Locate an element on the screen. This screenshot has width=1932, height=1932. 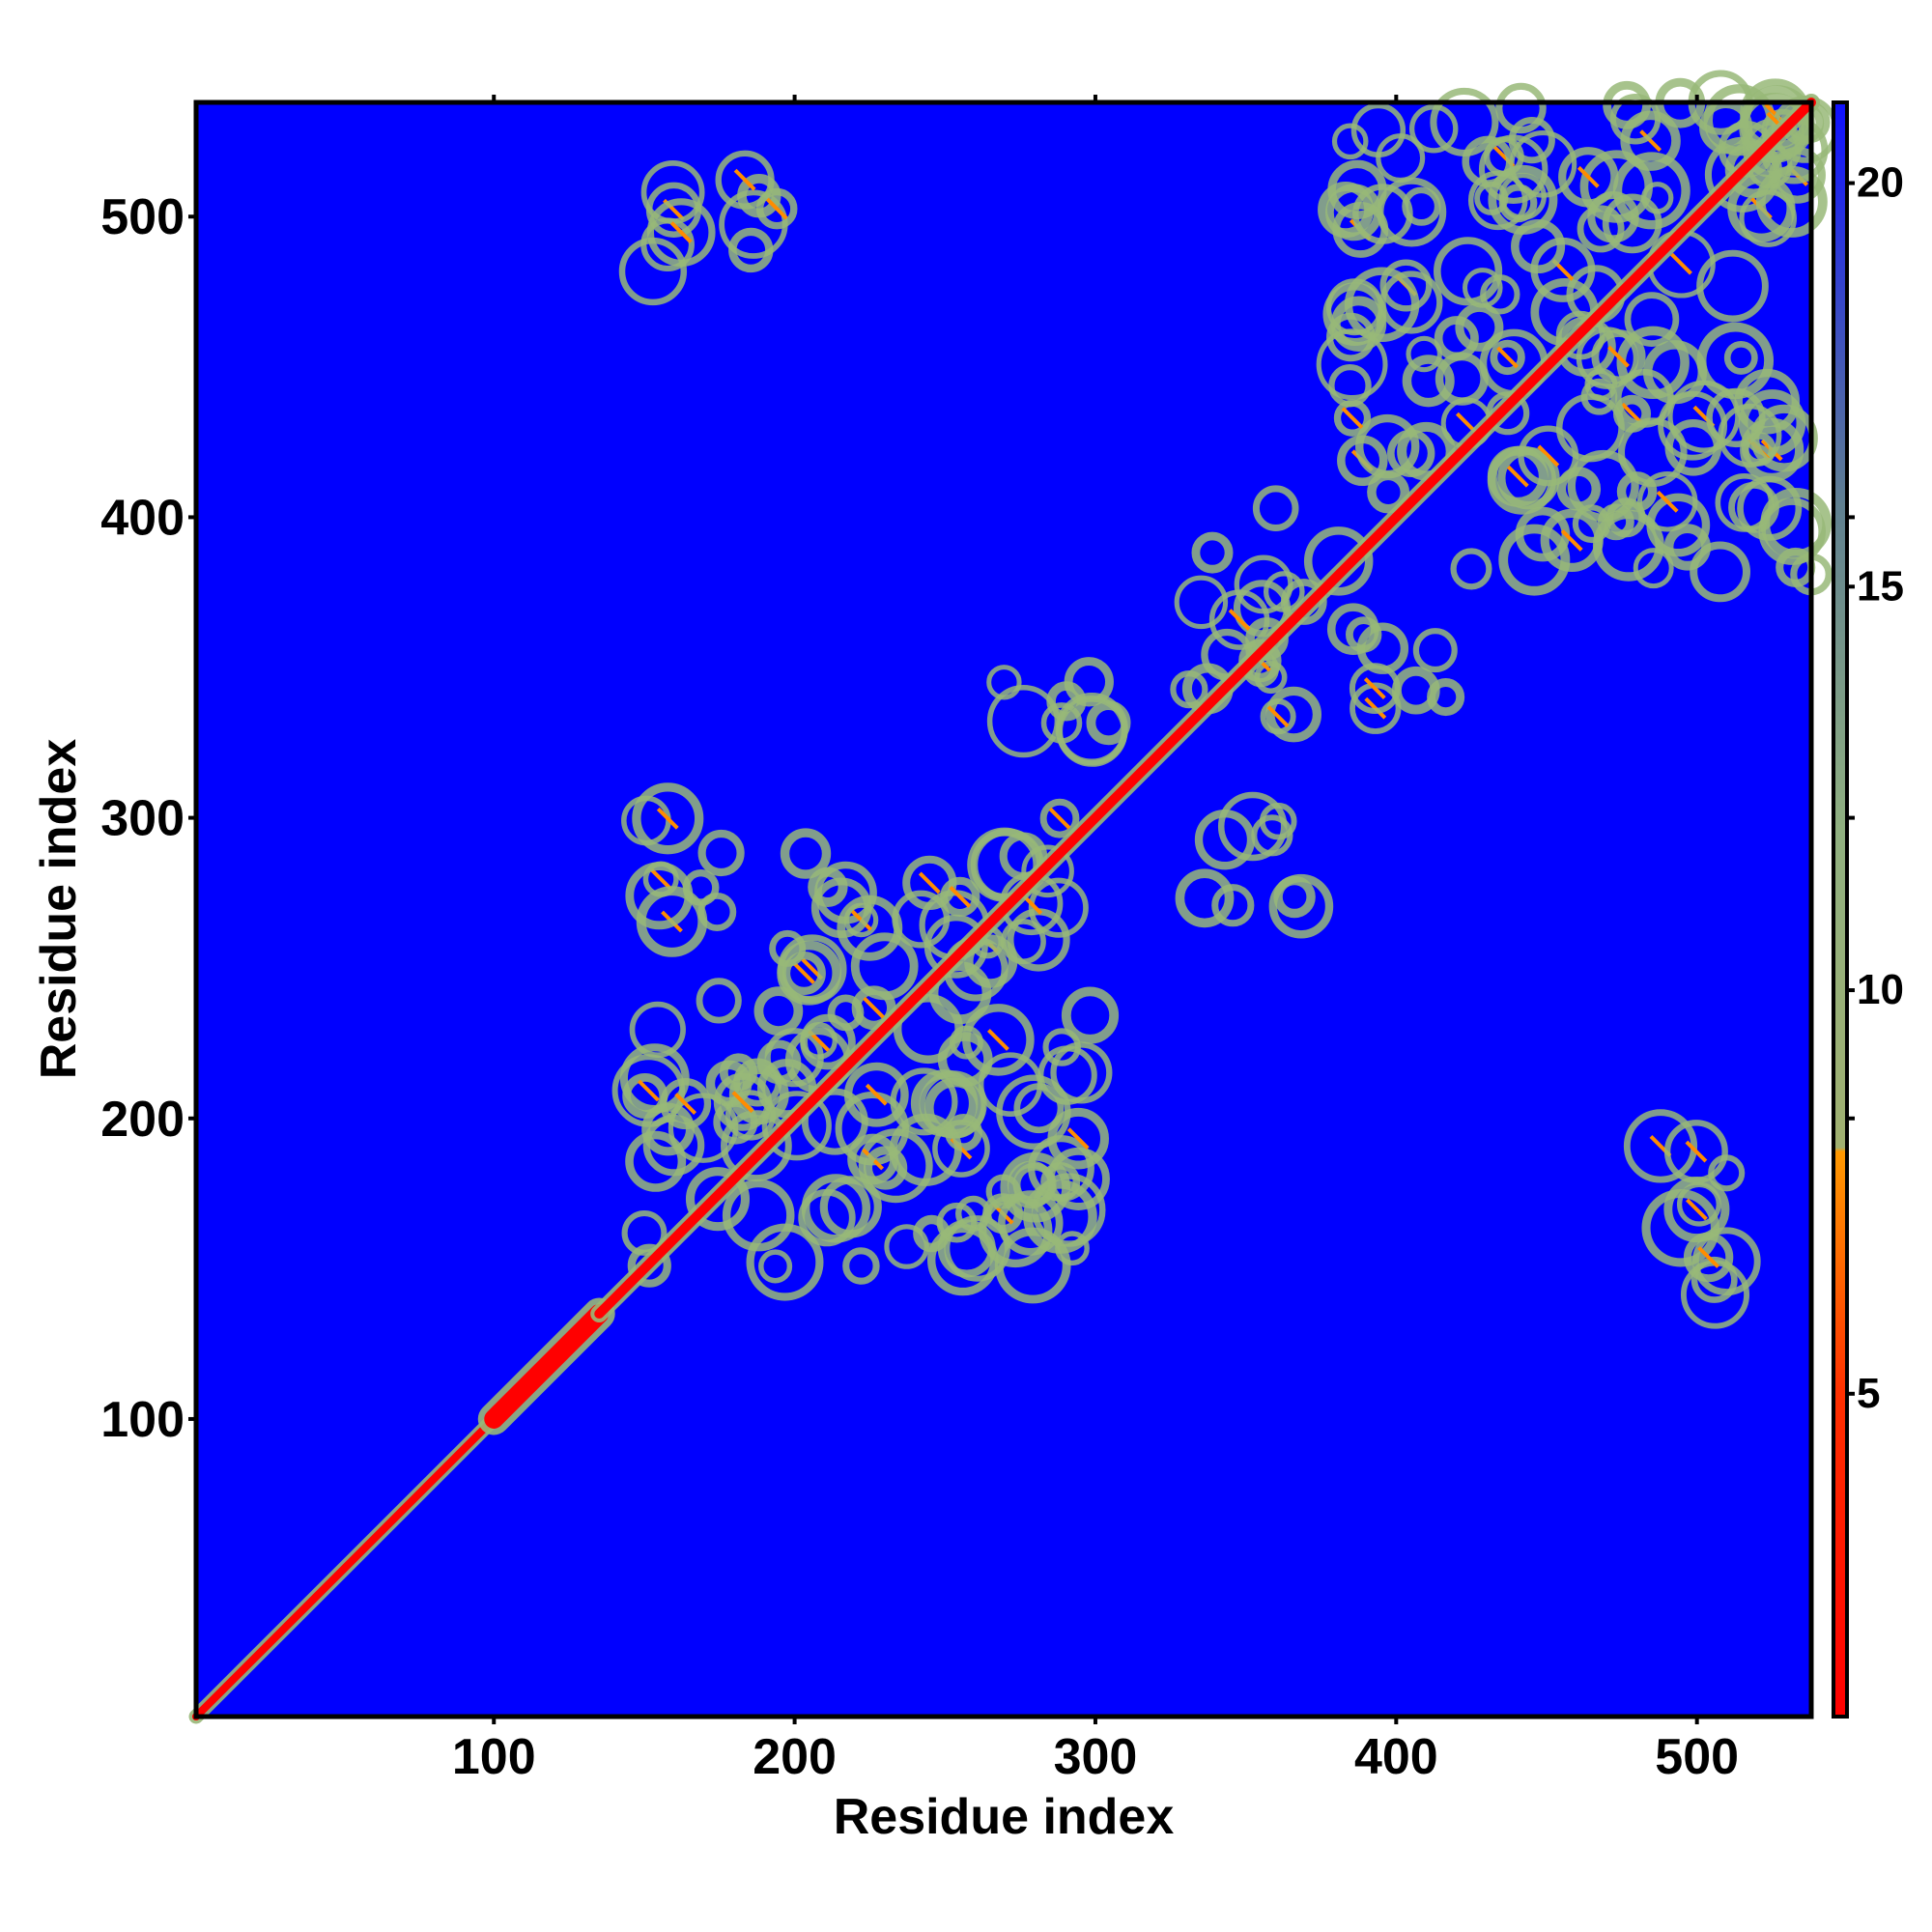
y-tick-label: 500 is located at coordinates (142, 217).